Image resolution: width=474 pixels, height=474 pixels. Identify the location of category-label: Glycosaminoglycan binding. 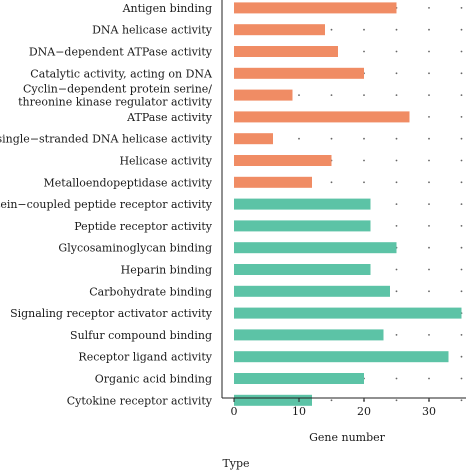
(135, 248).